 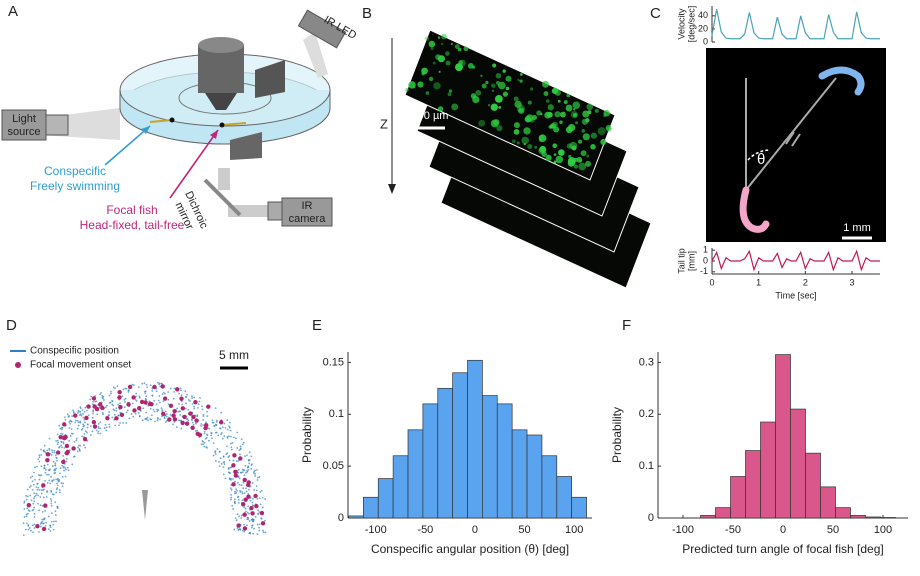 I want to click on y-tick-label: 0.05, so click(x=333, y=466).